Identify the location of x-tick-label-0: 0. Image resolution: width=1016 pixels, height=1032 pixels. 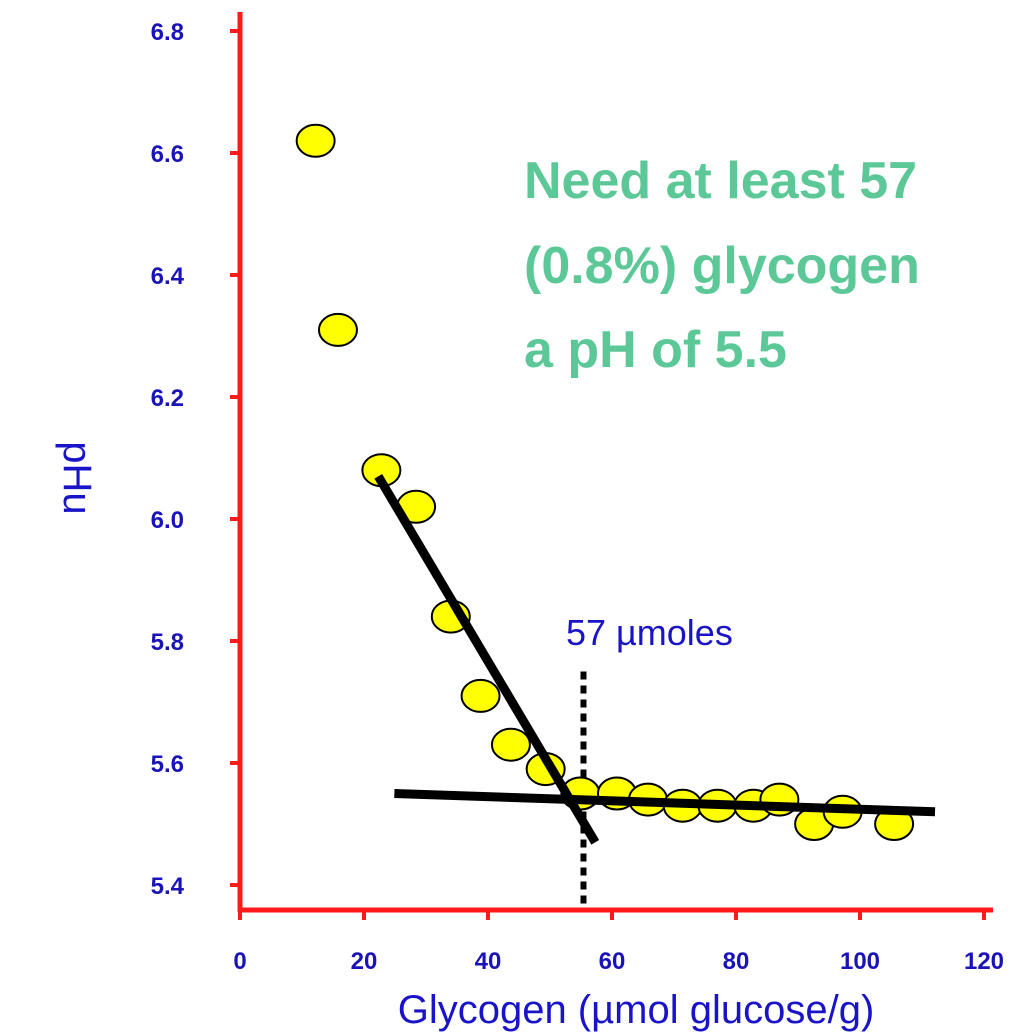
(239, 961).